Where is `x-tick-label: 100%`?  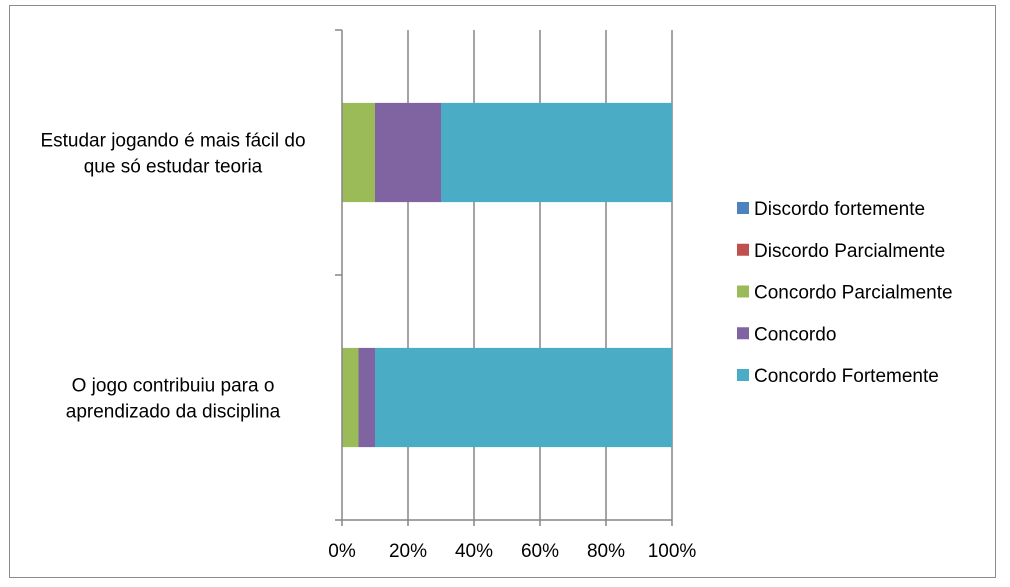 x-tick-label: 100% is located at coordinates (672, 551).